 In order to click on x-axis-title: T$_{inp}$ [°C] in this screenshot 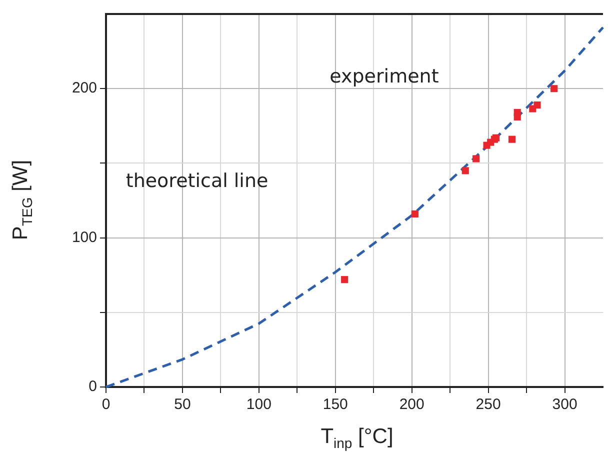, I will do `click(357, 438)`.